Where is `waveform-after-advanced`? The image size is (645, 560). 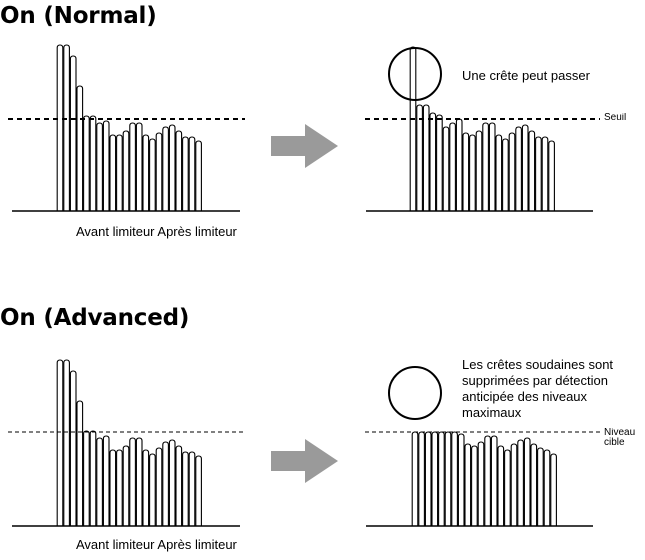 waveform-after-advanced is located at coordinates (484, 478).